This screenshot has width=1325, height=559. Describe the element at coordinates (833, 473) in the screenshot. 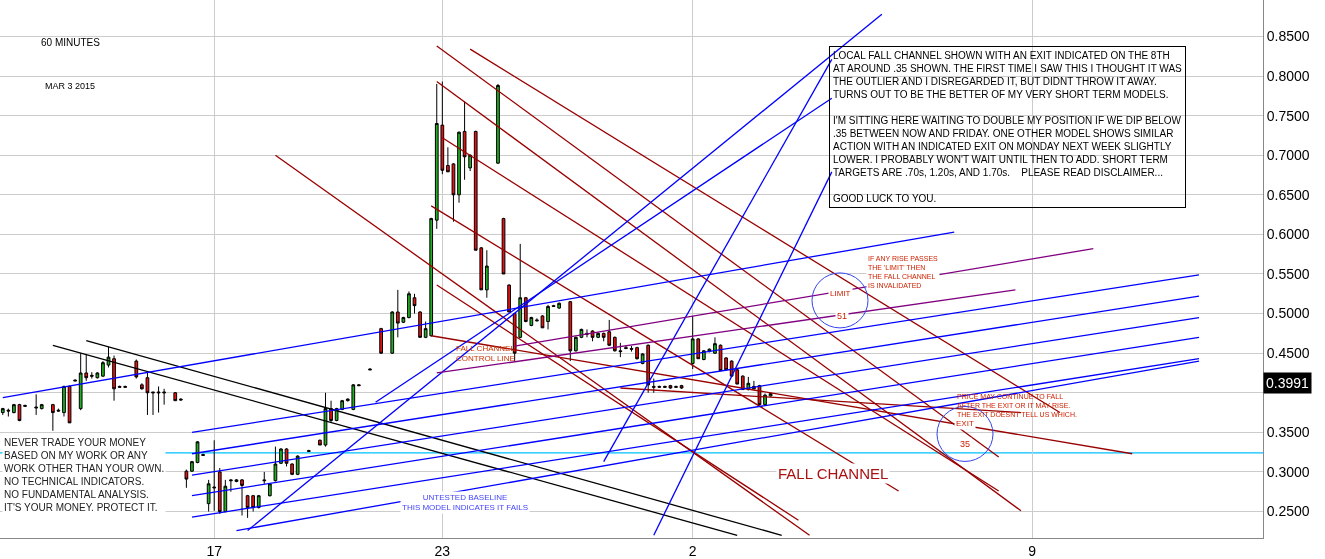

I see `annotation: FALL CHANNEL` at that location.